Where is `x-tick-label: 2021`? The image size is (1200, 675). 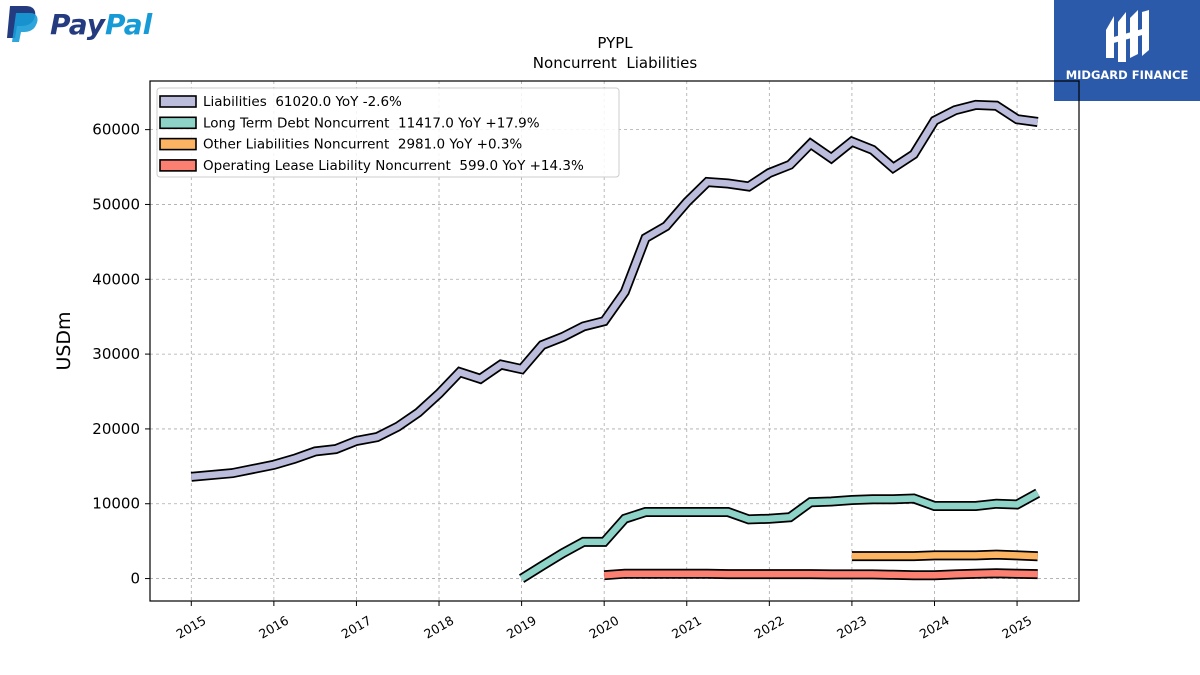
x-tick-label: 2021 is located at coordinates (686, 627).